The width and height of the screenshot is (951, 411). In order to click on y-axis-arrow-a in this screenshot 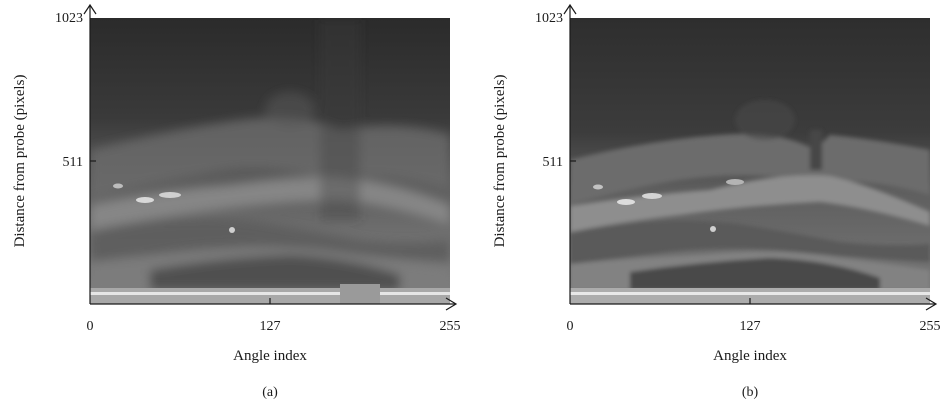, I will do `click(90, 9)`.